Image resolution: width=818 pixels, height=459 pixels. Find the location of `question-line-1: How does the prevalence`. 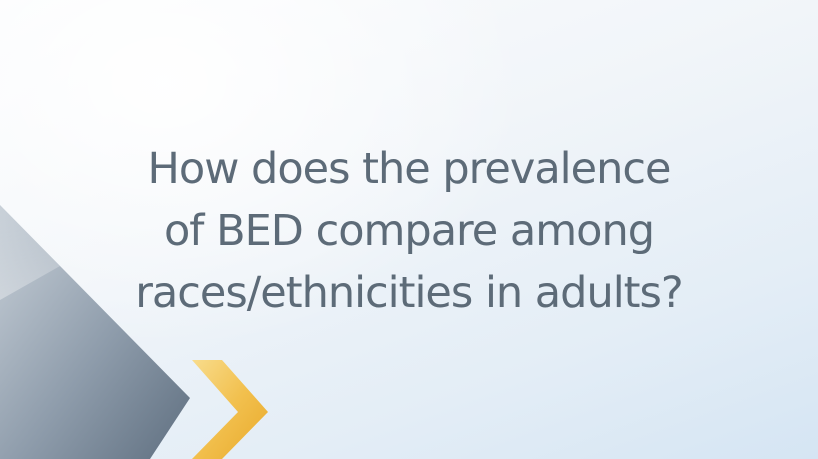

question-line-1: How does the prevalence is located at coordinates (409, 169).